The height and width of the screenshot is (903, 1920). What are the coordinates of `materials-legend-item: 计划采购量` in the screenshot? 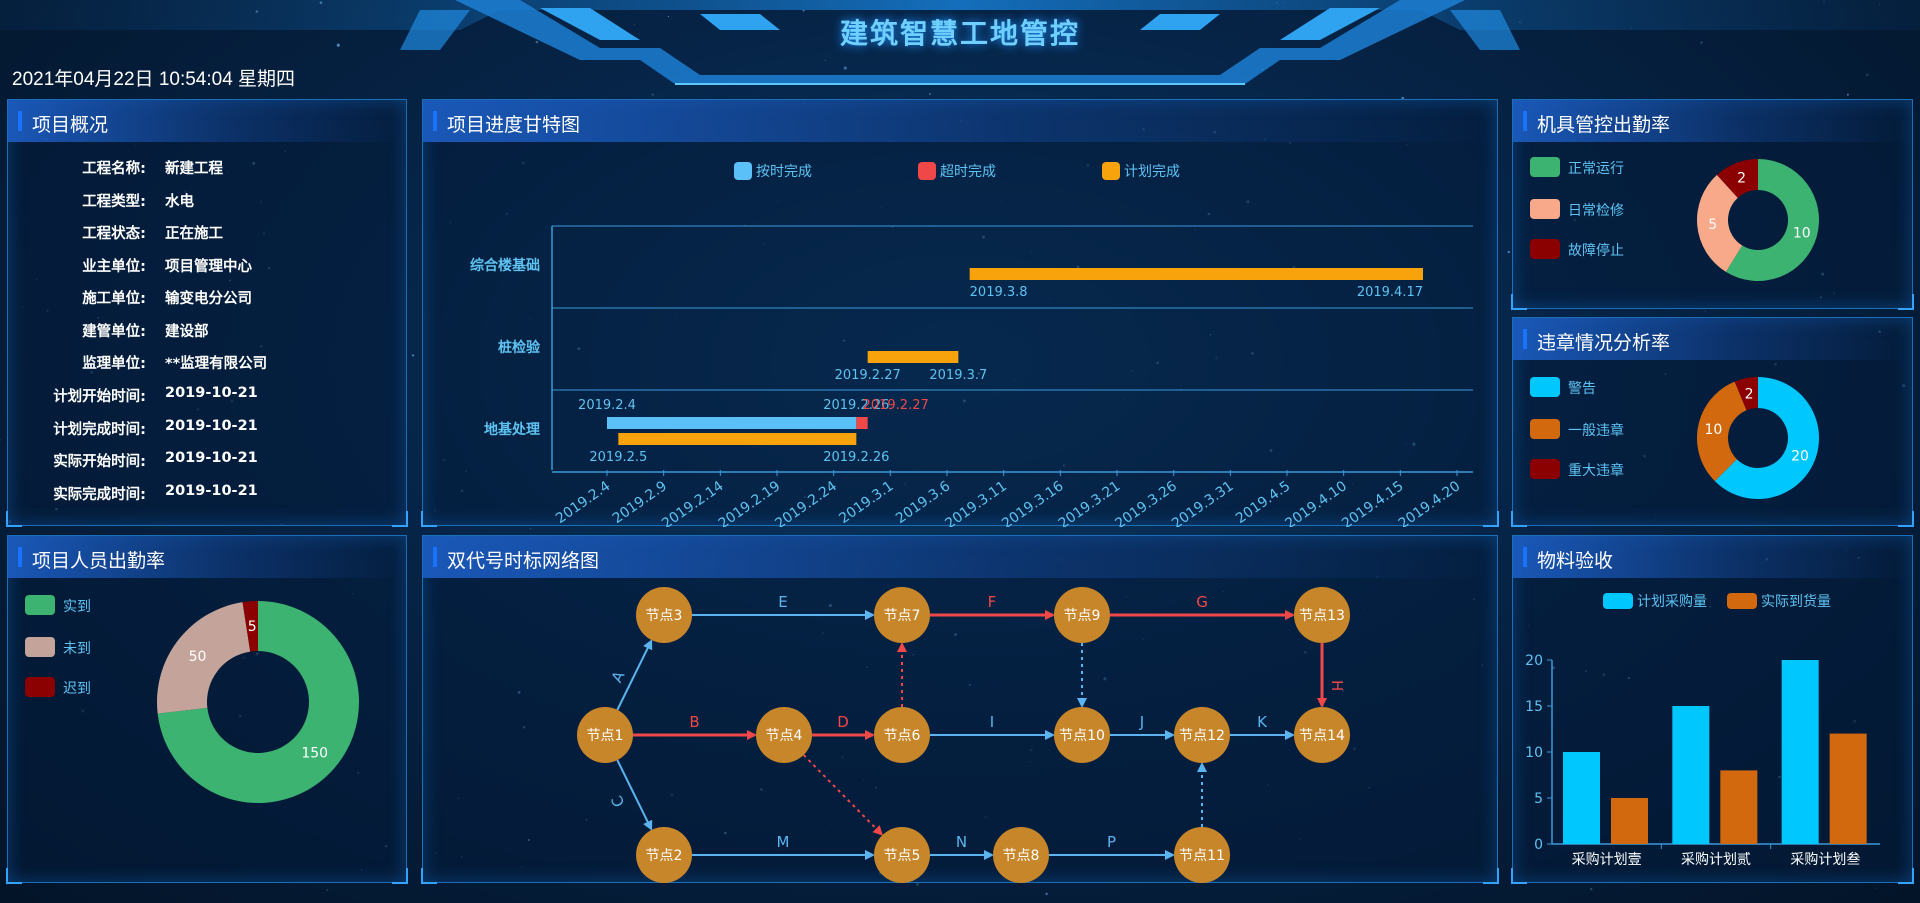 It's located at (1655, 601).